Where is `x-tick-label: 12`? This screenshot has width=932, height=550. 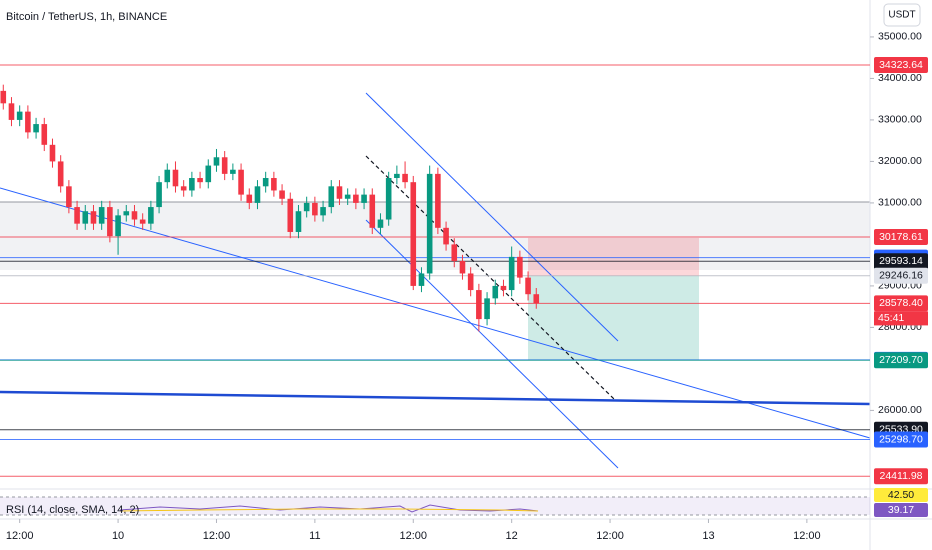
x-tick-label: 12 is located at coordinates (512, 536).